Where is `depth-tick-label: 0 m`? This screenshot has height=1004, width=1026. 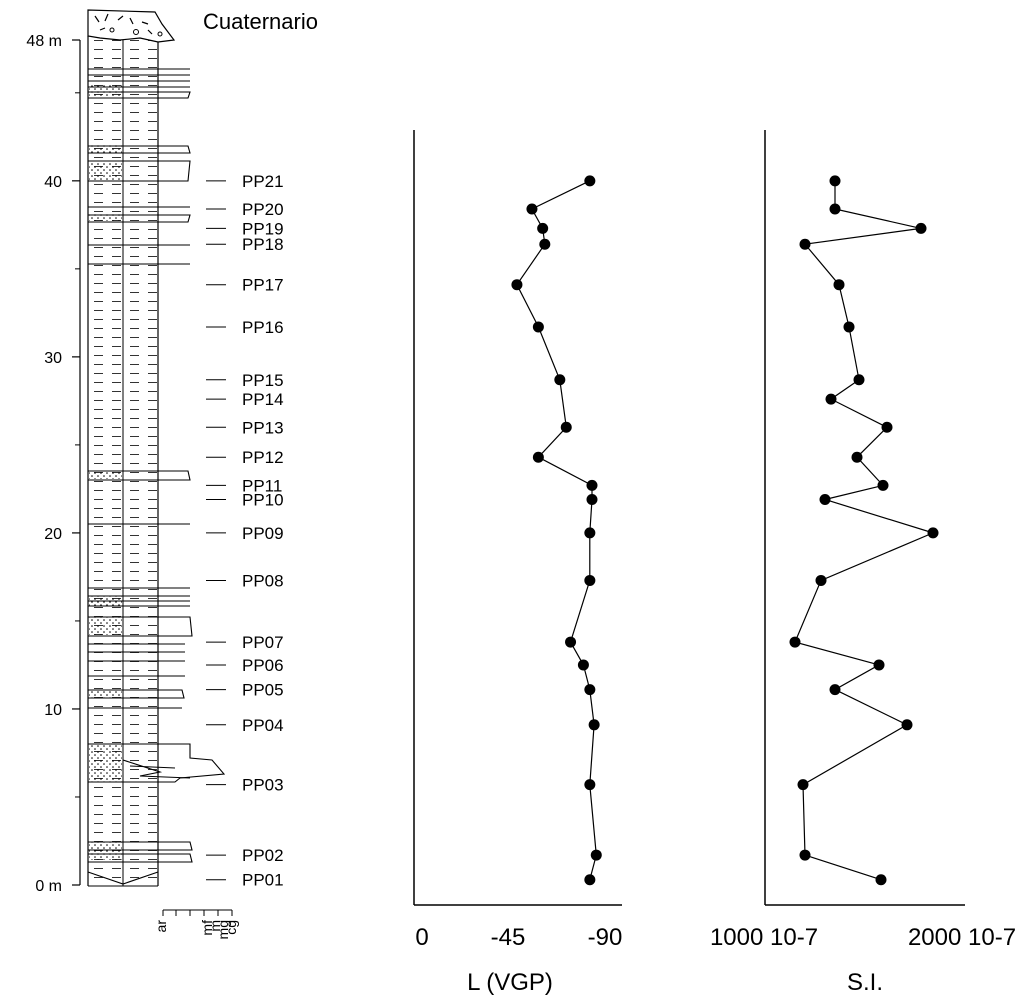
depth-tick-label: 0 m is located at coordinates (48, 886).